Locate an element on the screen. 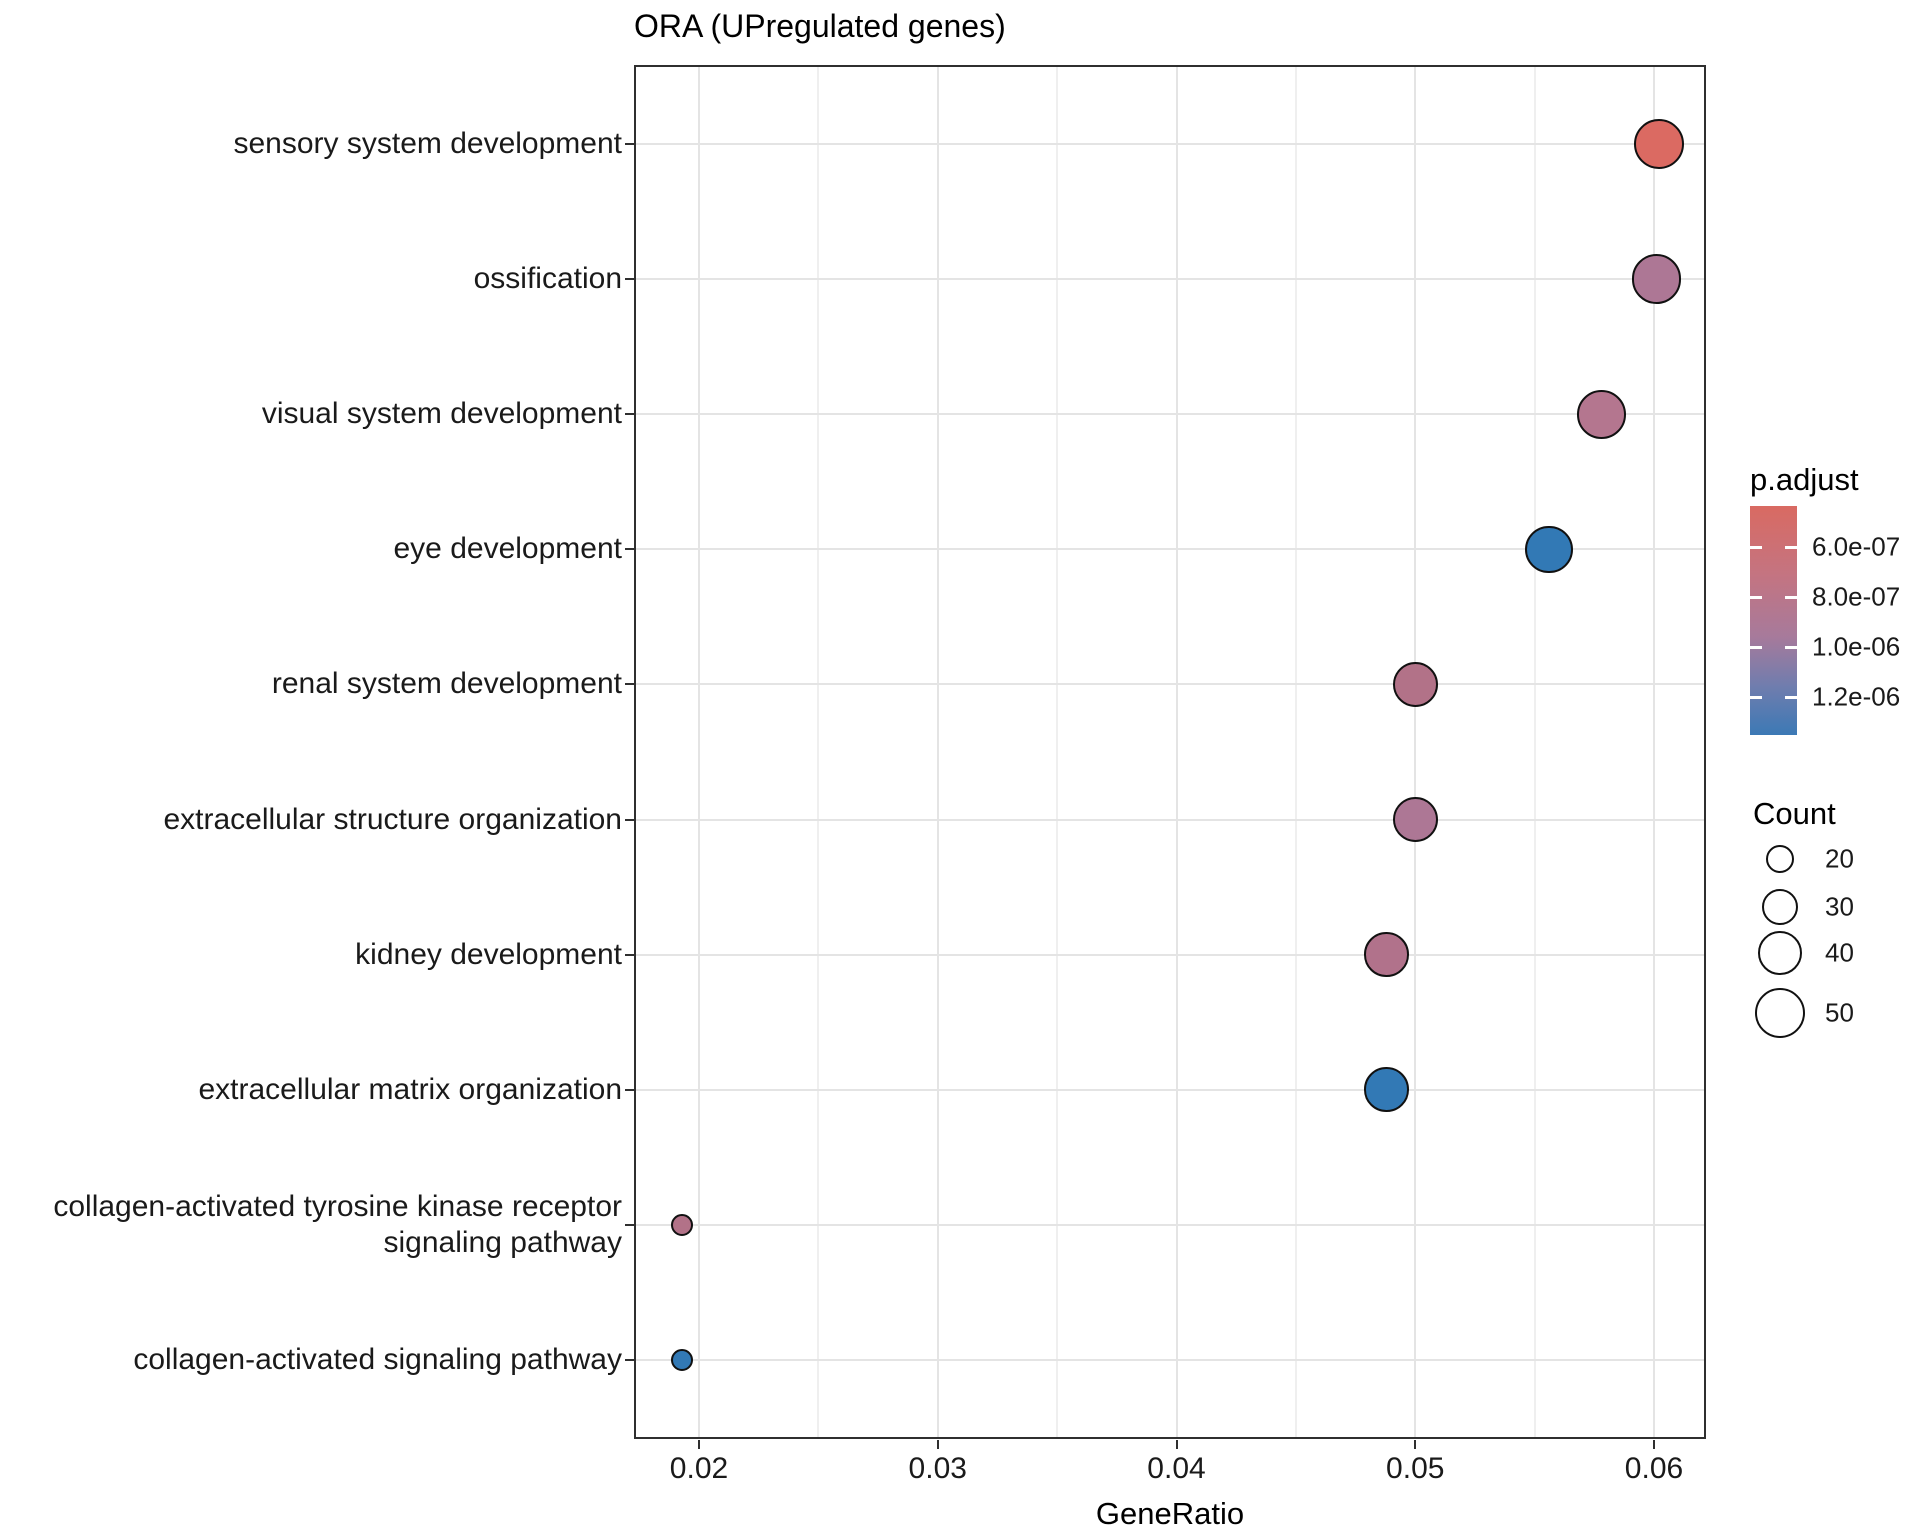 This screenshot has width=1920, height=1536. padjust-tick-label: 6.0e-07 is located at coordinates (1856, 546).